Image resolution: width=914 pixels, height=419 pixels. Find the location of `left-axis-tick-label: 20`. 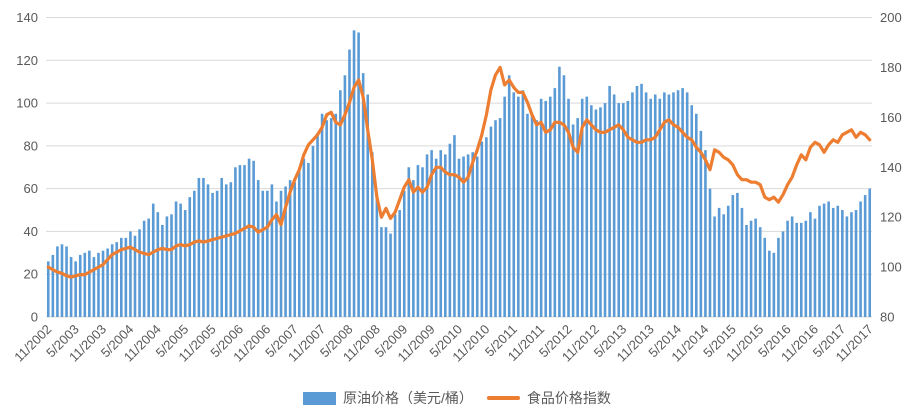

left-axis-tick-label: 20 is located at coordinates (31, 274).